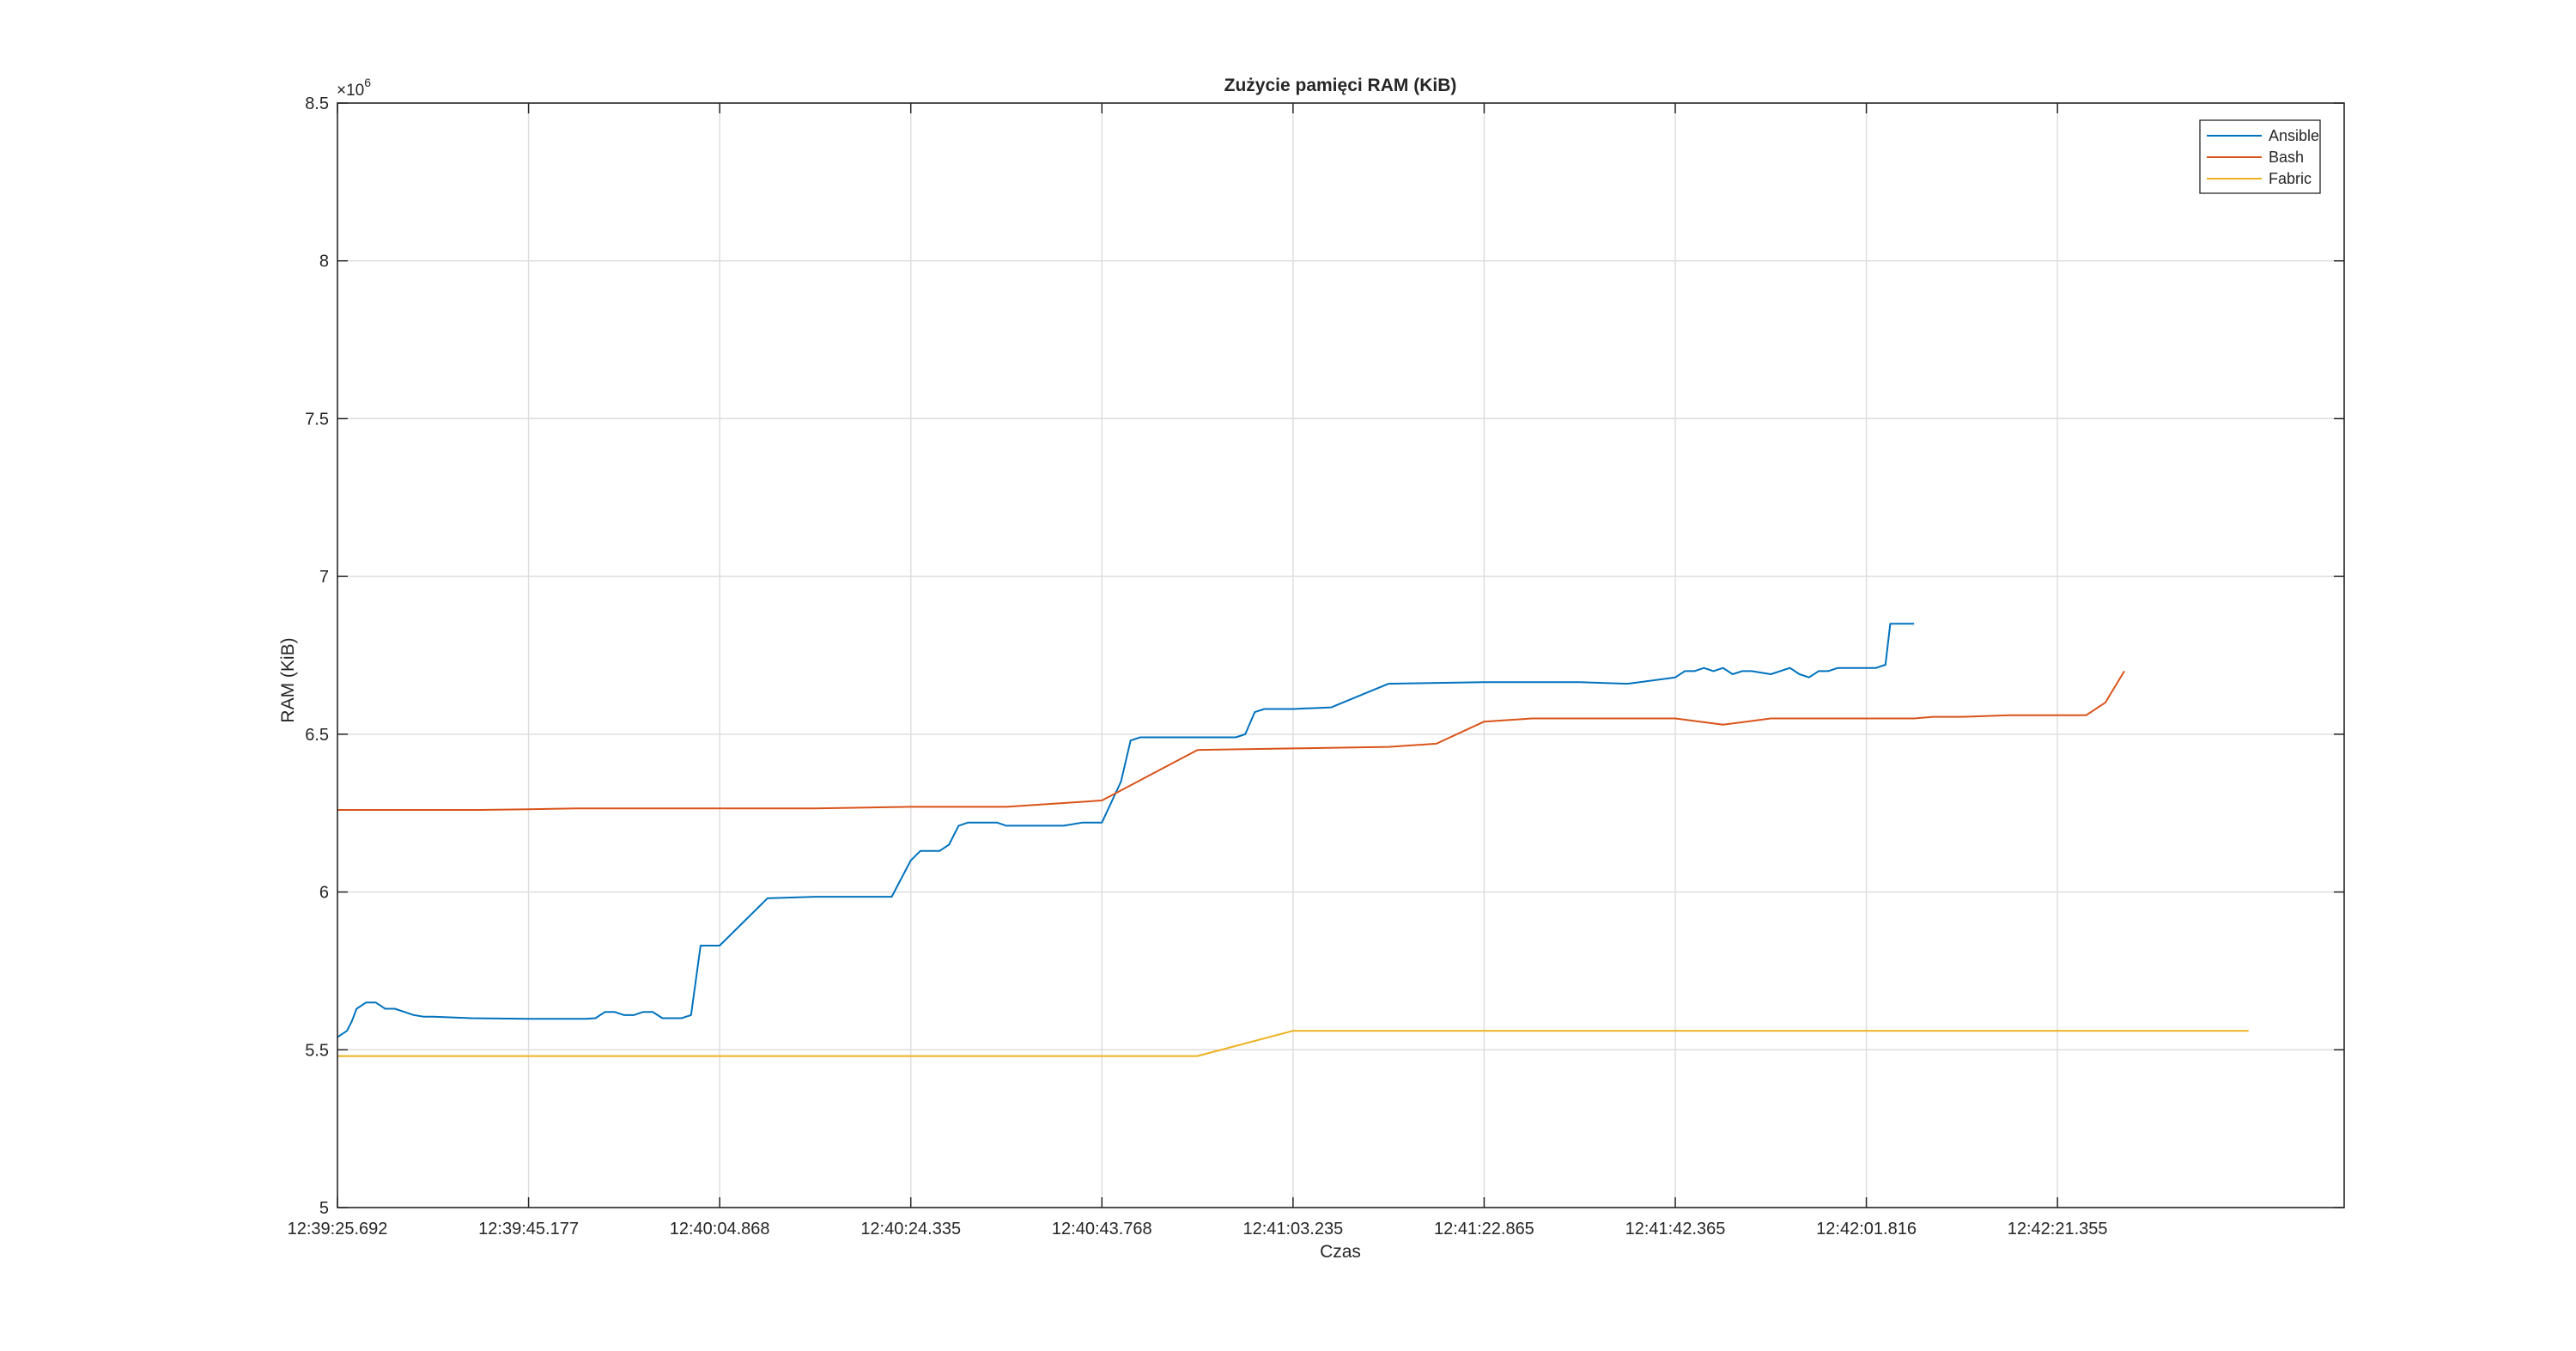 This screenshot has width=2576, height=1351. Describe the element at coordinates (1675, 1229) in the screenshot. I see `x-tick-label: 12:41:42.365` at that location.